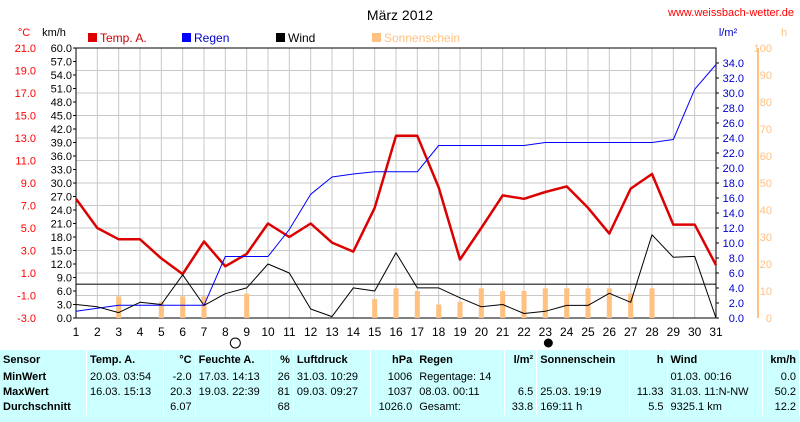  Describe the element at coordinates (733, 214) in the screenshot. I see `rain-tick-label: 14.0` at that location.